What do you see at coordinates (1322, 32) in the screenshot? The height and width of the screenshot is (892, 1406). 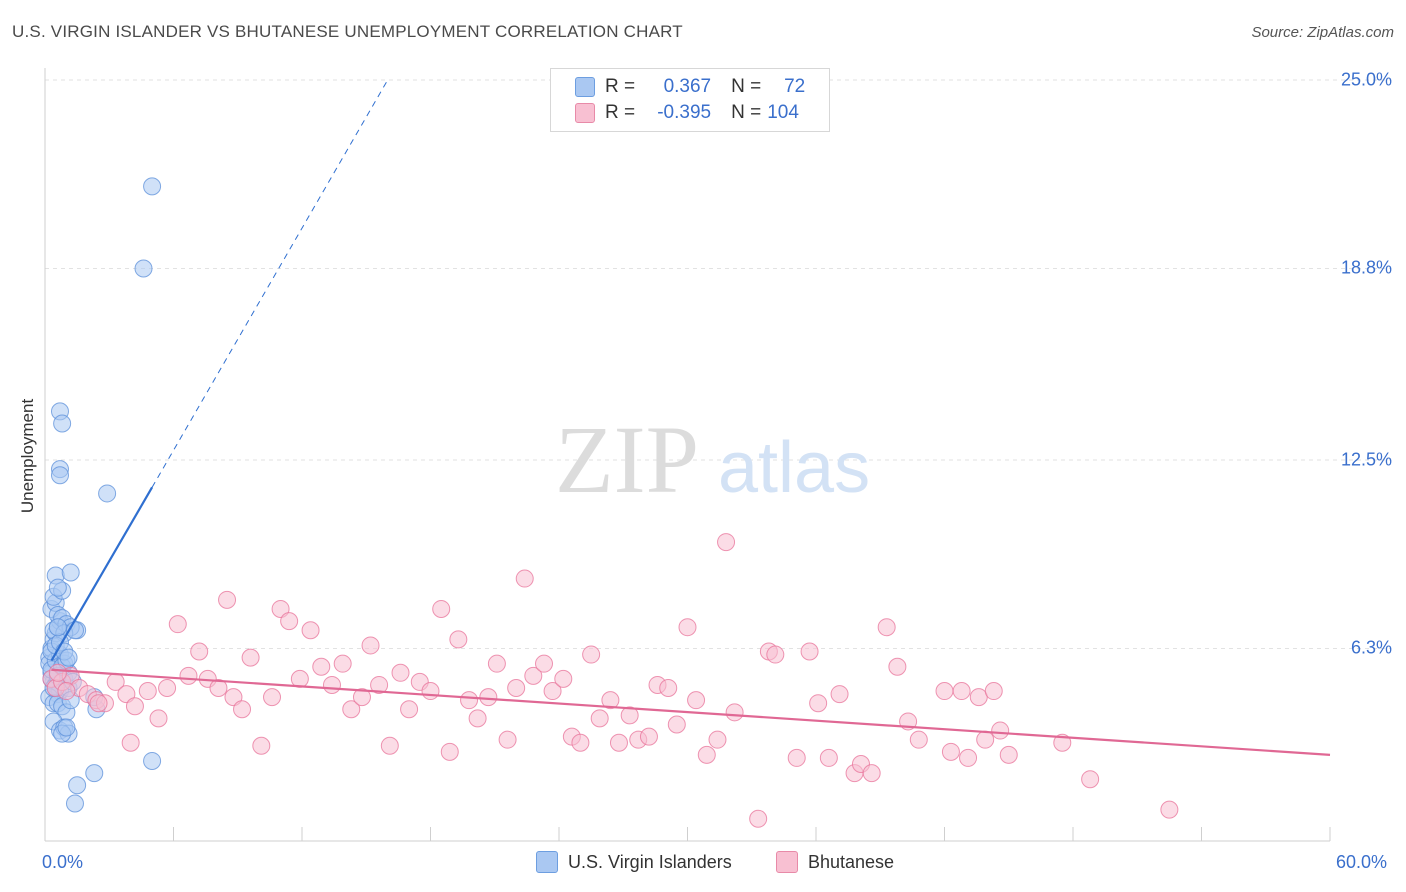 I see `source-label: Source: ZipAtlas.com` at bounding box center [1322, 32].